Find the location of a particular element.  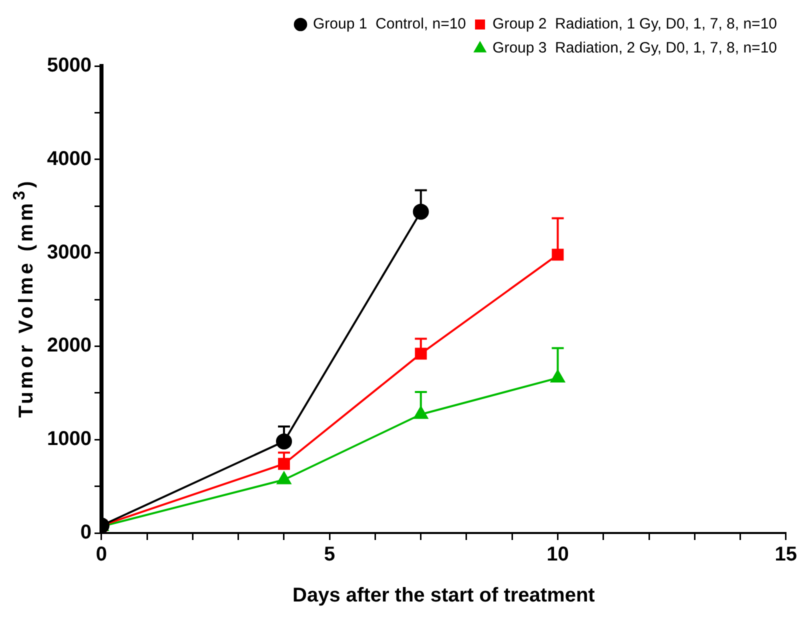

y-tick-label: 0 is located at coordinates (86, 533).